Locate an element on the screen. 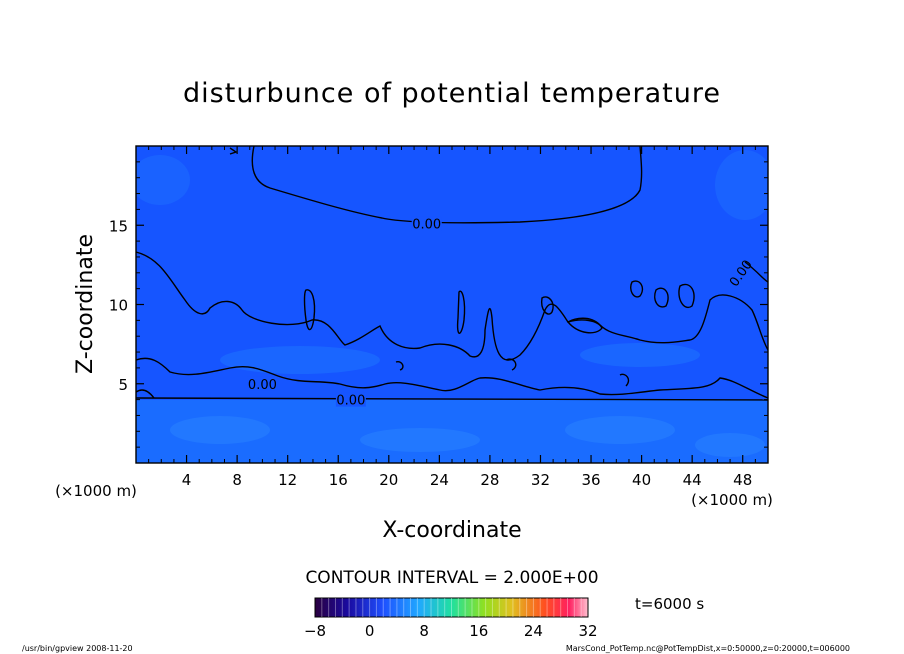  x-tick-label: 20 is located at coordinates (388, 480).